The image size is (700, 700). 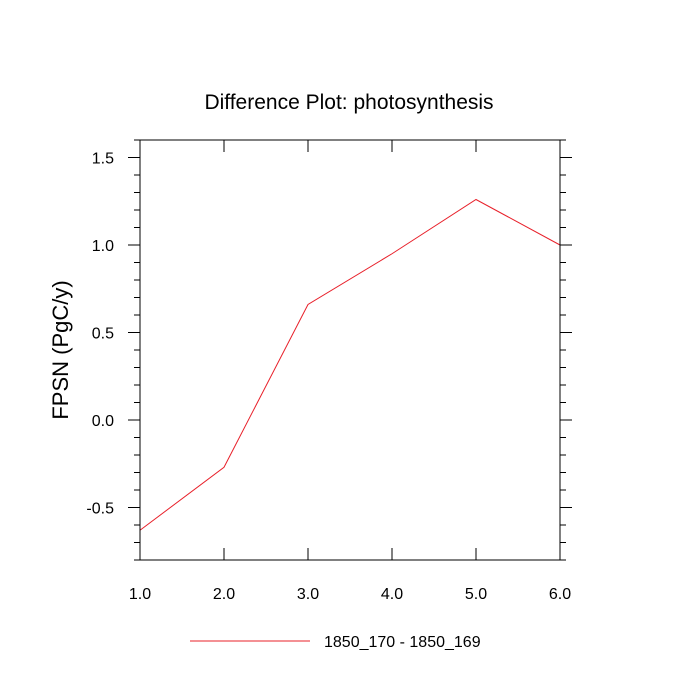 I want to click on chart-title: Difference Plot: photosynthesis, so click(x=348, y=102).